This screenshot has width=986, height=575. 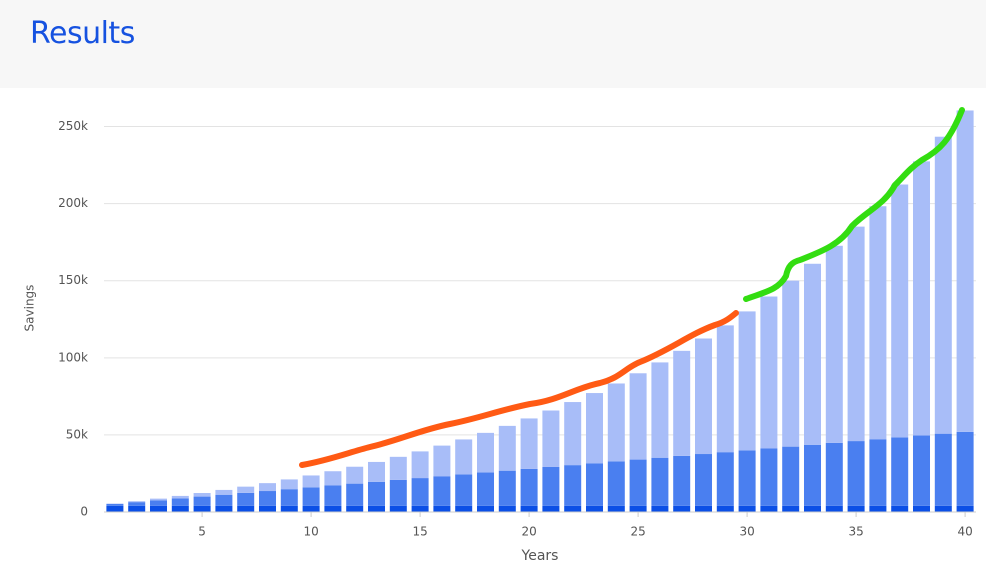 What do you see at coordinates (637, 532) in the screenshot?
I see `x-tick-label: 25` at bounding box center [637, 532].